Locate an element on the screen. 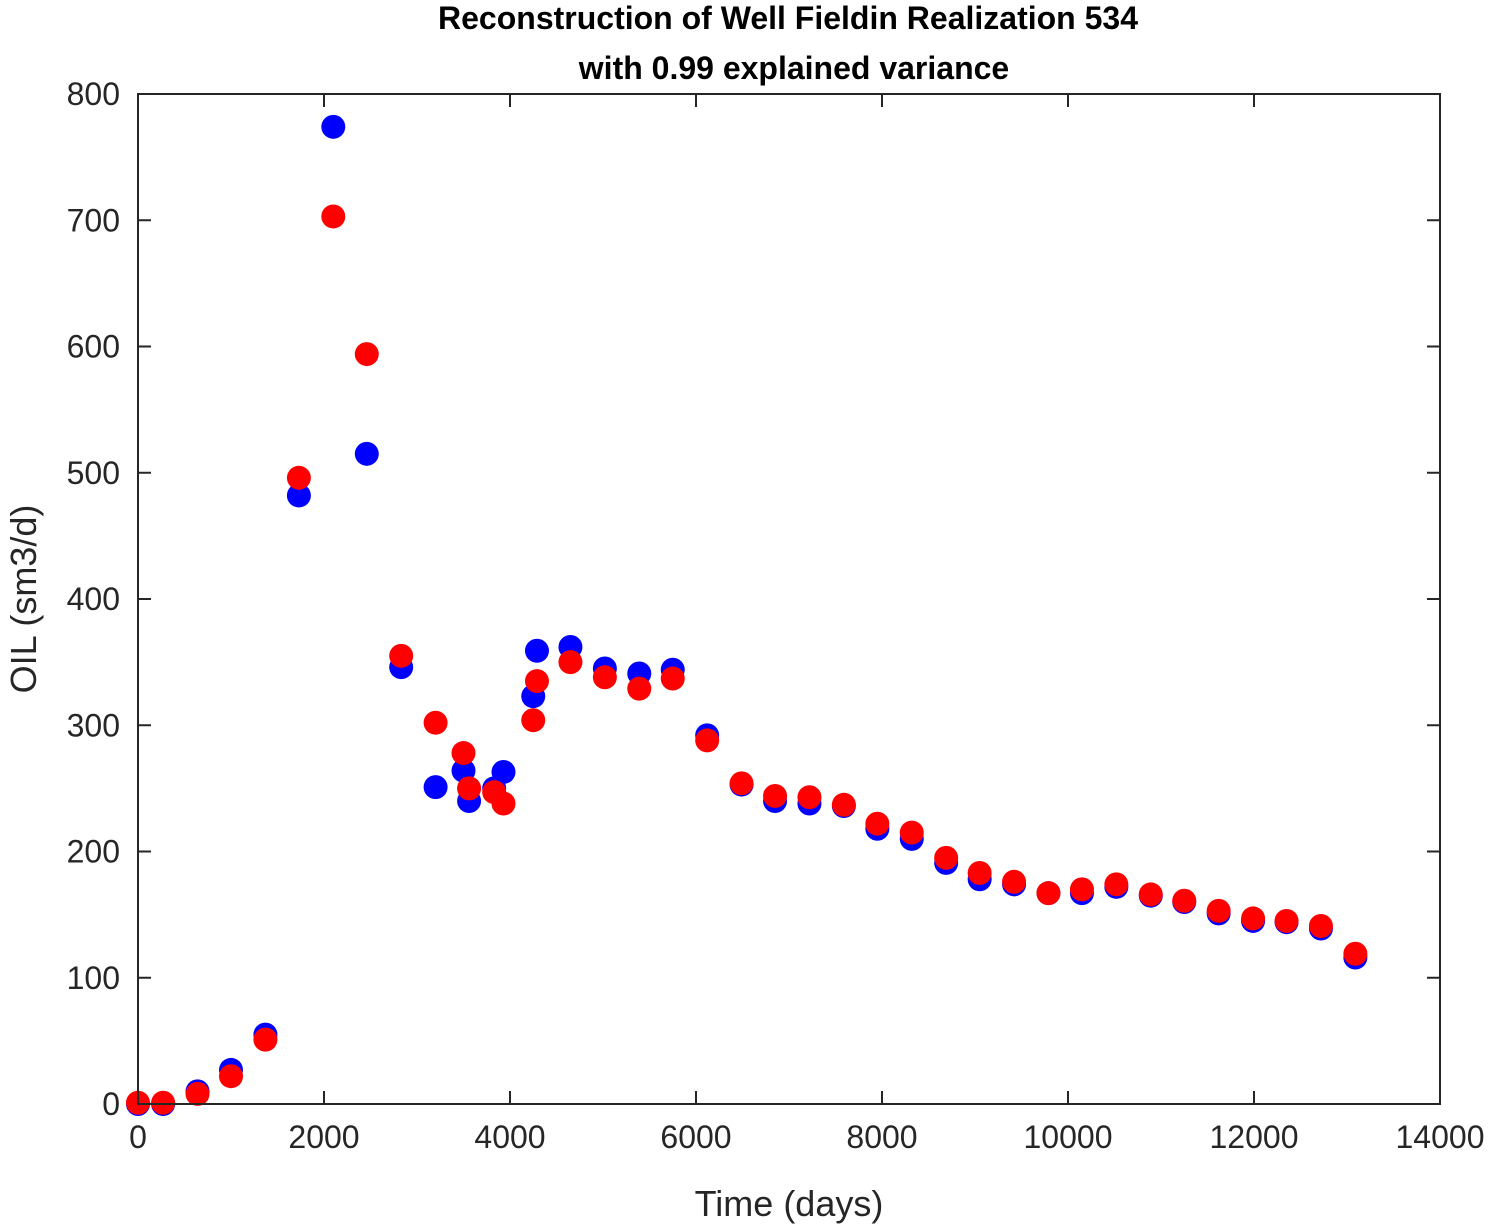 The image size is (1494, 1228). y-tick-label: 600 is located at coordinates (93, 347).